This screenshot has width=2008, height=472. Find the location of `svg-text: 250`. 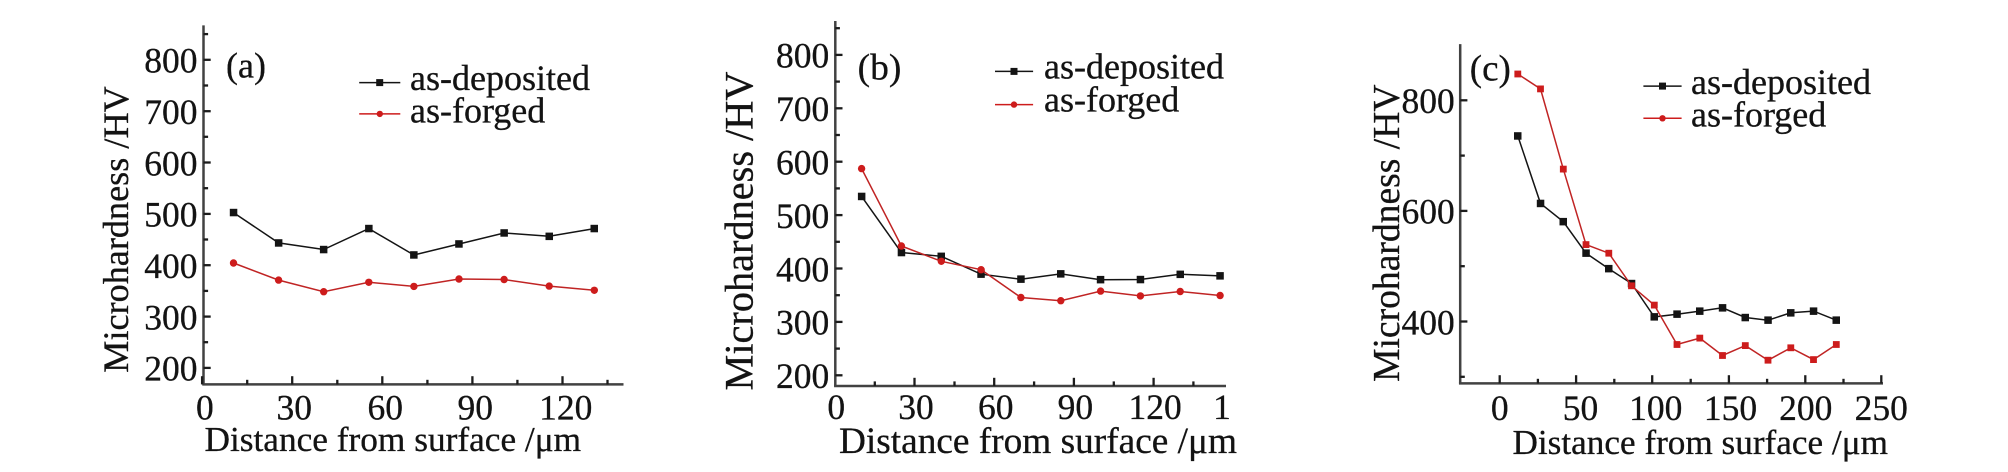

svg-text: 250 is located at coordinates (1881, 408).